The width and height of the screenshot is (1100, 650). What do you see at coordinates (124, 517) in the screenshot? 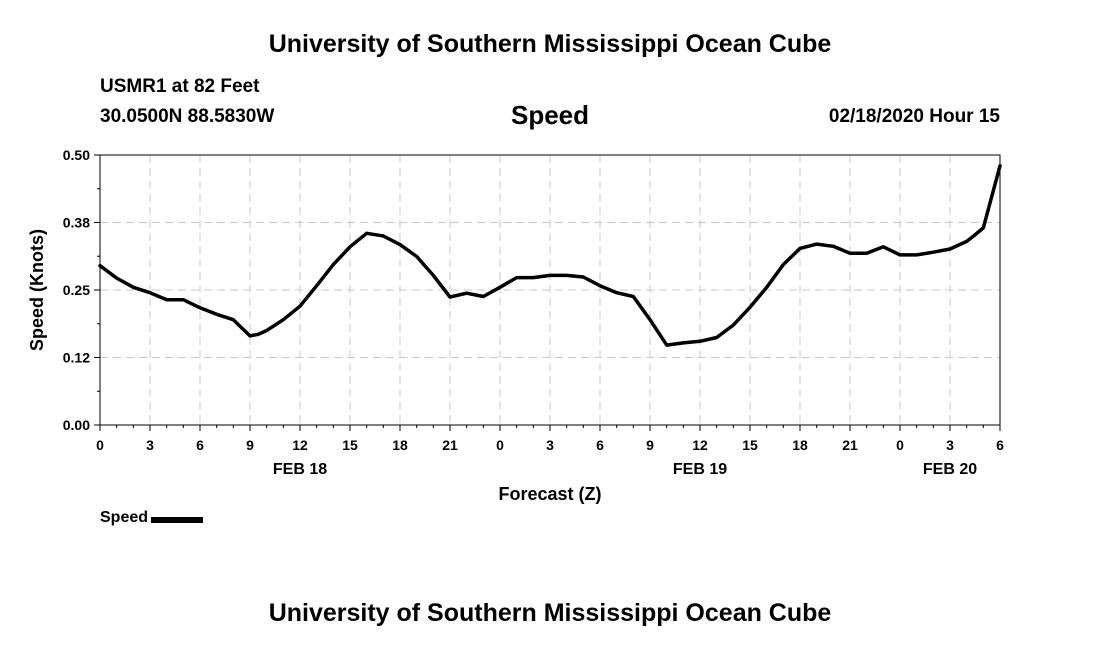
I see `legend-label: Speed` at bounding box center [124, 517].